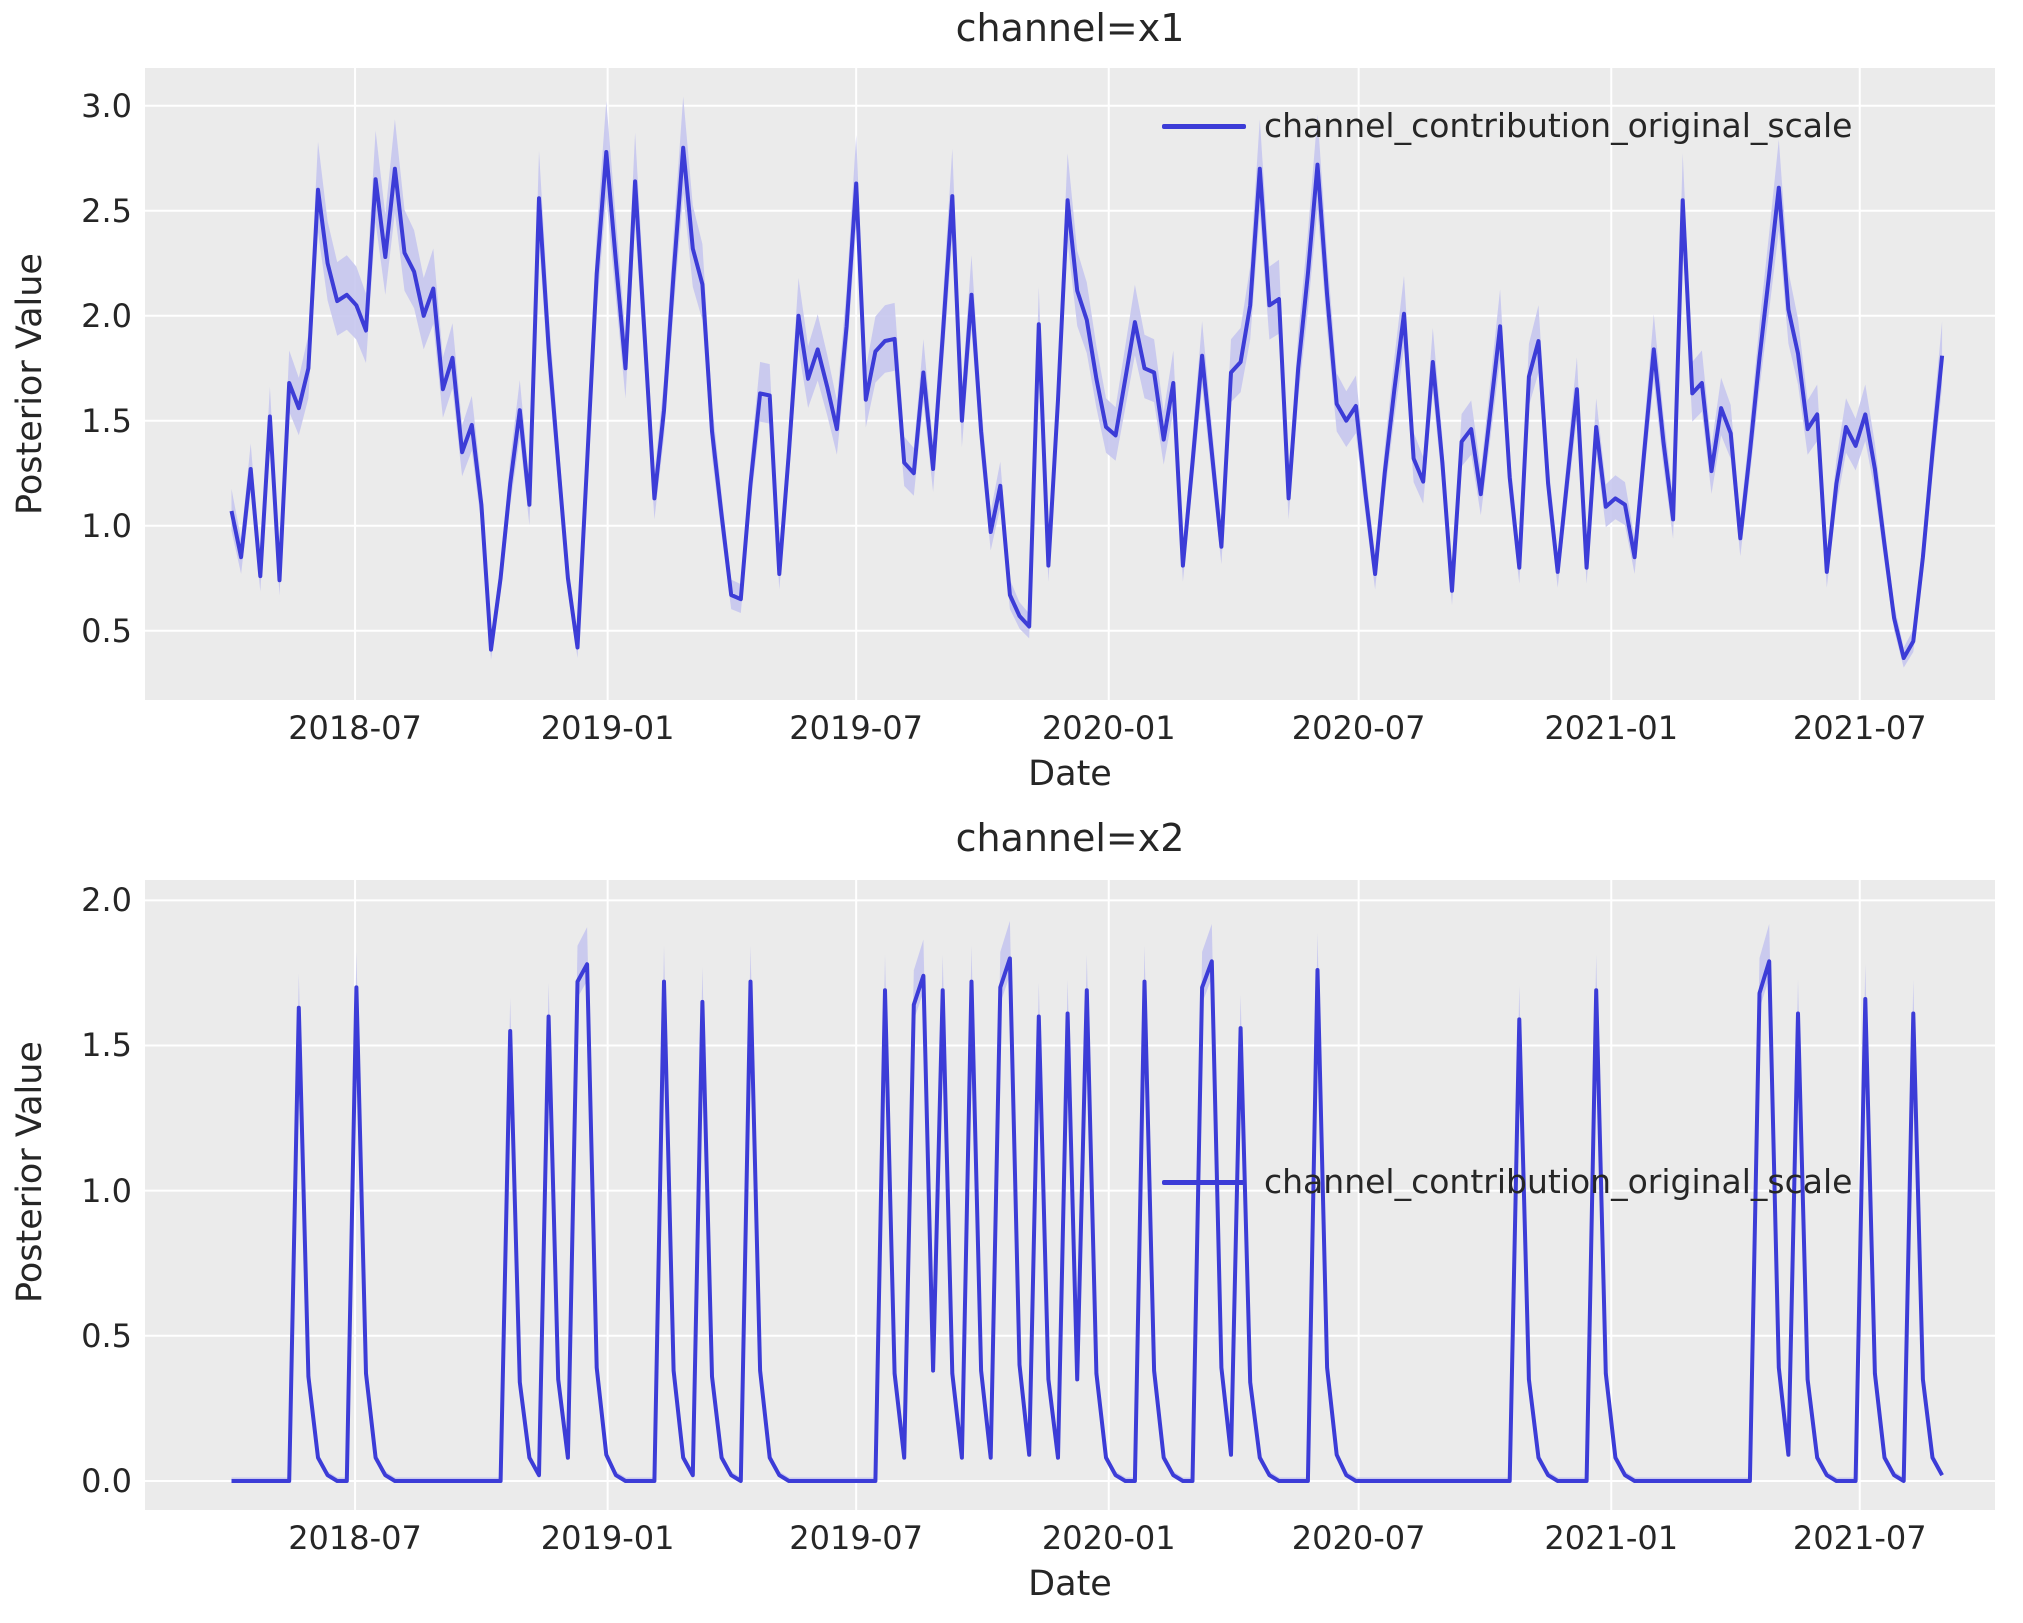 This screenshot has width=2023, height=1623. Describe the element at coordinates (1070, 28) in the screenshot. I see `chart-title: channel=x1` at that location.